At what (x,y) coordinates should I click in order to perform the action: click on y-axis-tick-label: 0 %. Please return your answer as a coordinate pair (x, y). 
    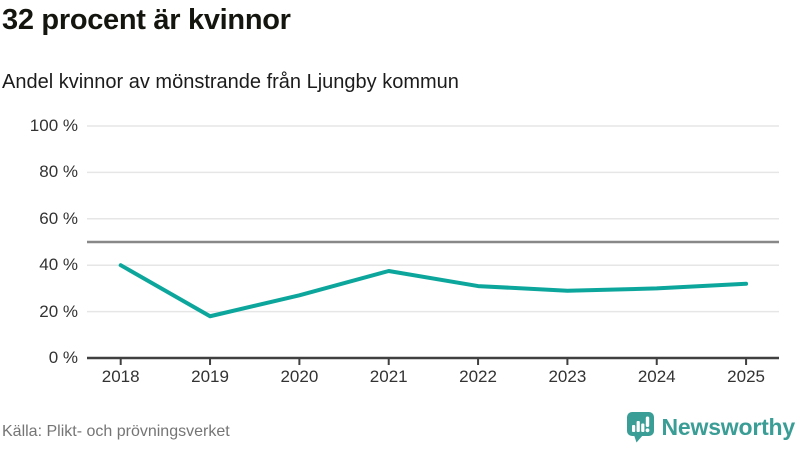
    Looking at the image, I should click on (63, 357).